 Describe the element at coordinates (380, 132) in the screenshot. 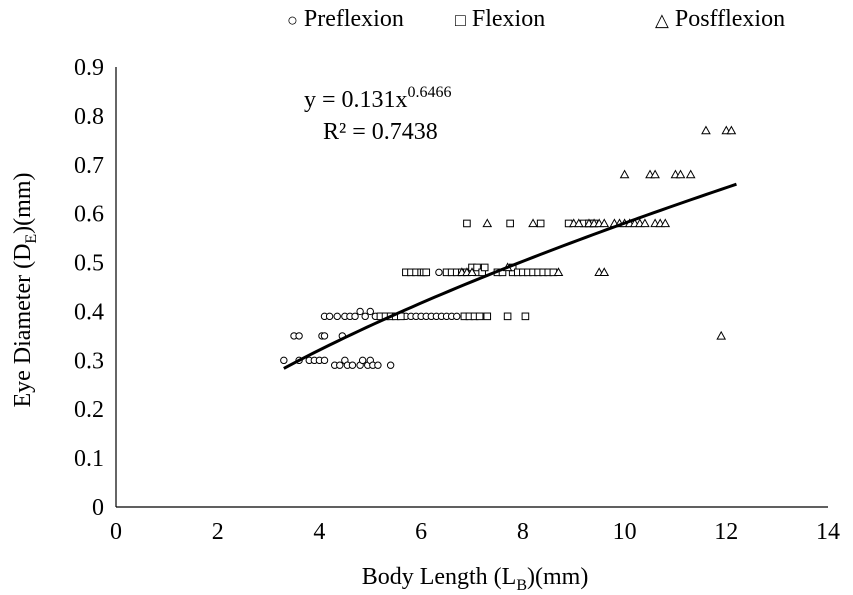

I see `trend-r-squared: R² = 0.7438` at that location.